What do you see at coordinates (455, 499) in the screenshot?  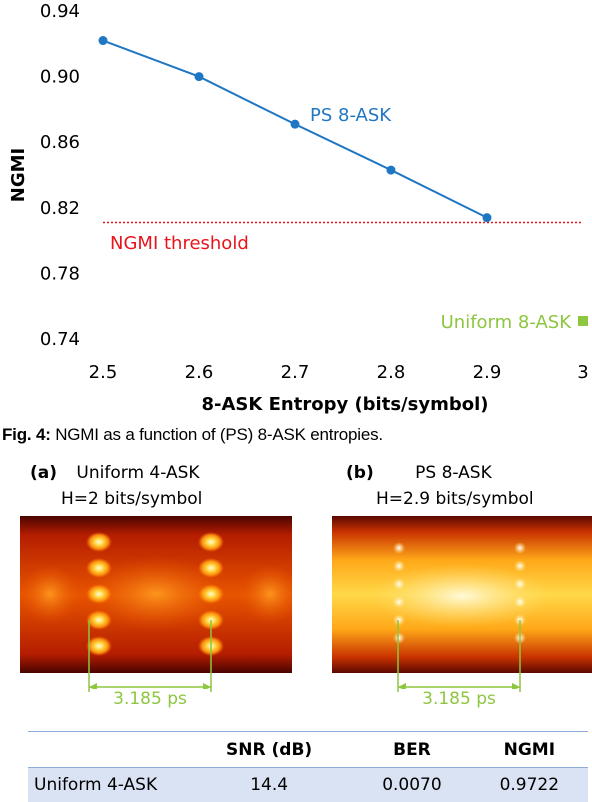 I see `panel-b-entropy: H=2.9 bits/symbol` at bounding box center [455, 499].